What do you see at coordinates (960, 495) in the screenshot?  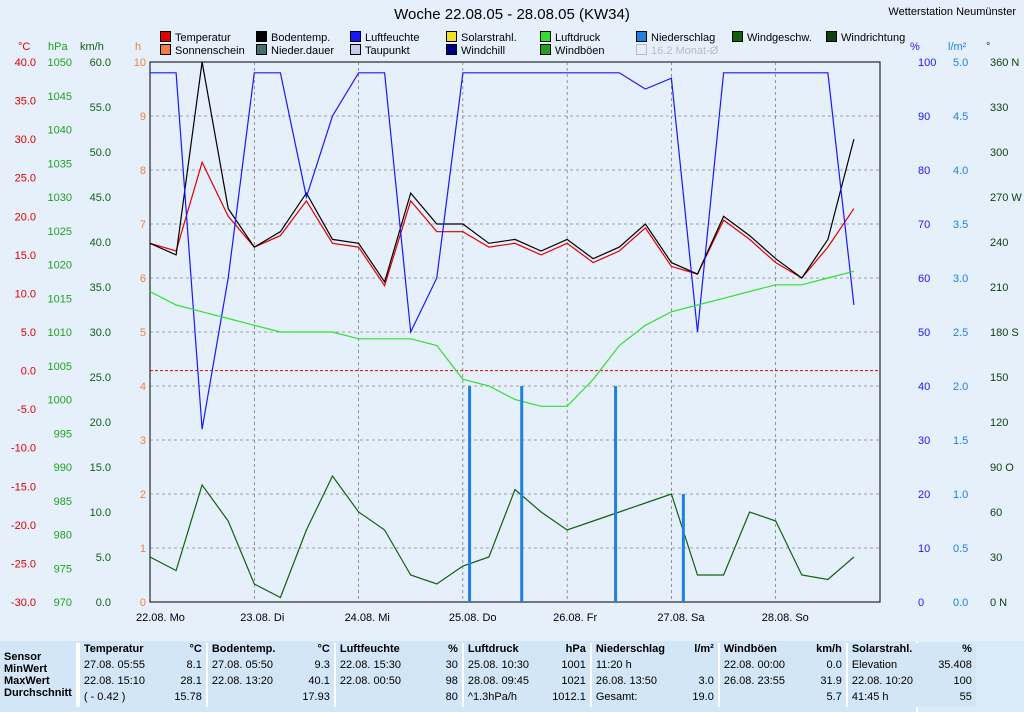 I see `tick-lm2: 1.0` at bounding box center [960, 495].